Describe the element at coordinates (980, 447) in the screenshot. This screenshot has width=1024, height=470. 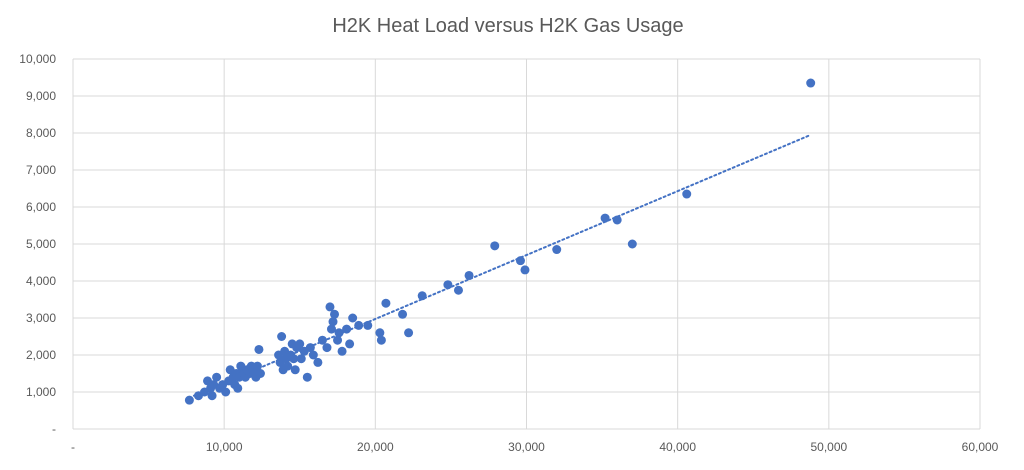
I see `x-tick-label: 60,000` at that location.